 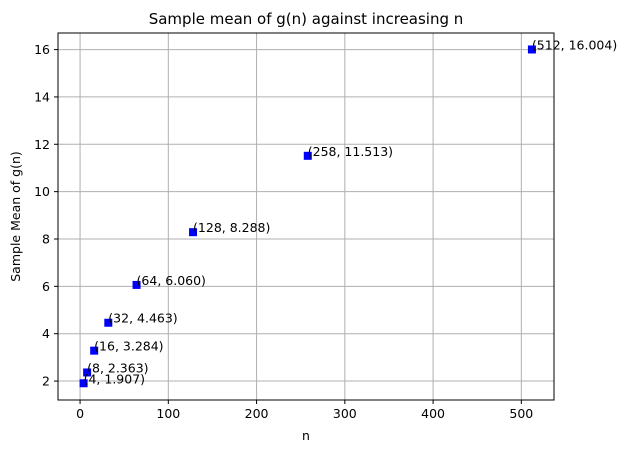 What do you see at coordinates (46, 286) in the screenshot?
I see `y-tick-label: 6` at bounding box center [46, 286].